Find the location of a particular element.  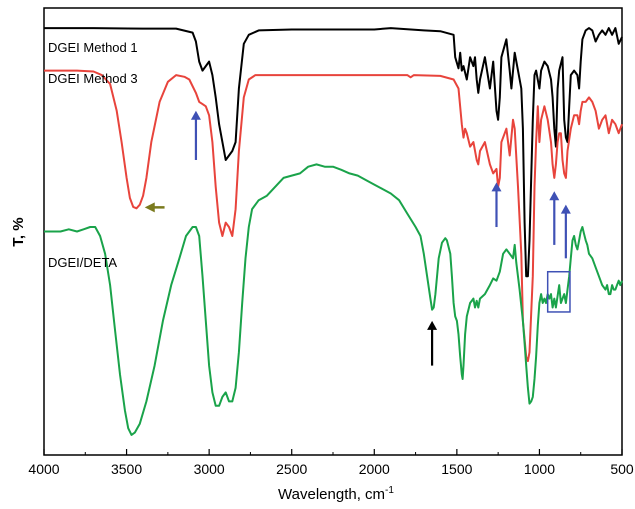

series-label-dgei-deta: DGEI/DETA is located at coordinates (82, 262).